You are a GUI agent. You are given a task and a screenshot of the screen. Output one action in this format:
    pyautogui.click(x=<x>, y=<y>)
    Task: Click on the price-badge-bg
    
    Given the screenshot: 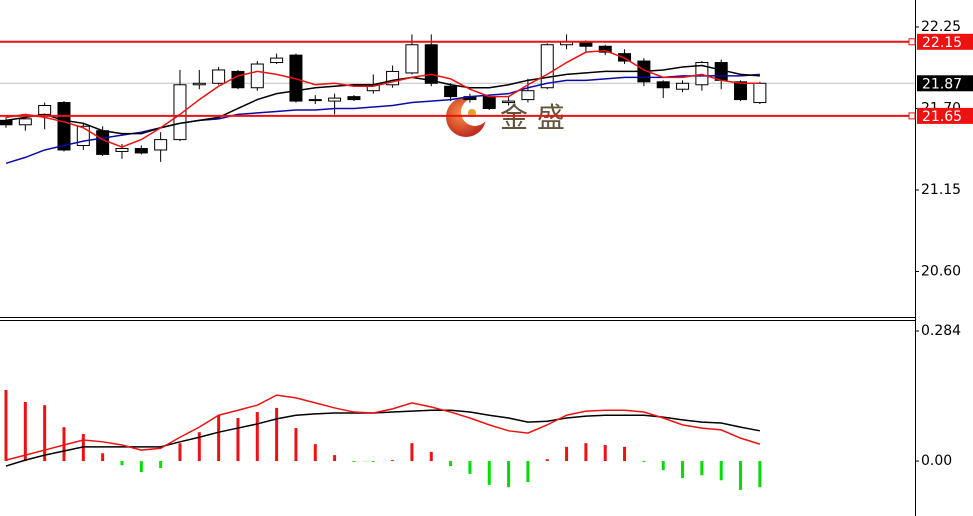 What is the action you would take?
    pyautogui.click(x=945, y=83)
    